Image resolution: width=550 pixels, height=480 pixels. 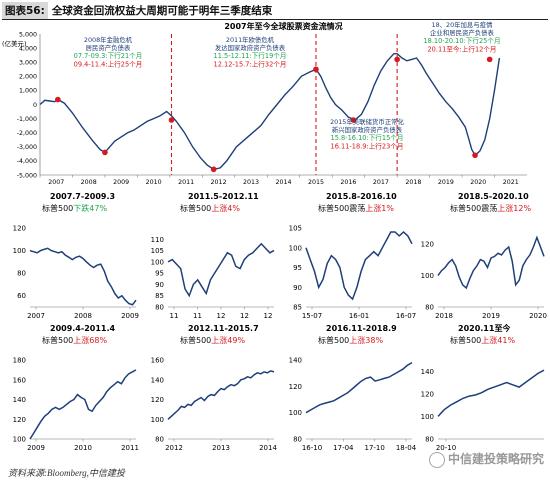 What do you see at coordinates (159, 296) in the screenshot?
I see `y-tick-label: 85` at bounding box center [159, 296].